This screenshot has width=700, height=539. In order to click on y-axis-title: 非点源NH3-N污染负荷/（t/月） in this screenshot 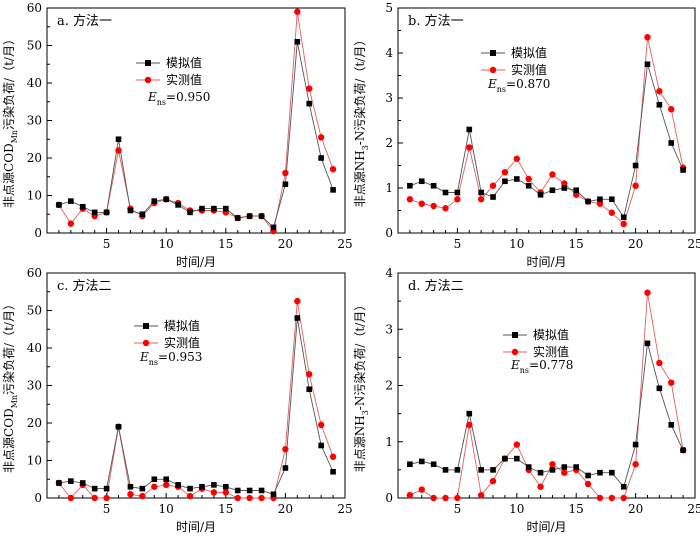, I will do `click(361, 386)`.